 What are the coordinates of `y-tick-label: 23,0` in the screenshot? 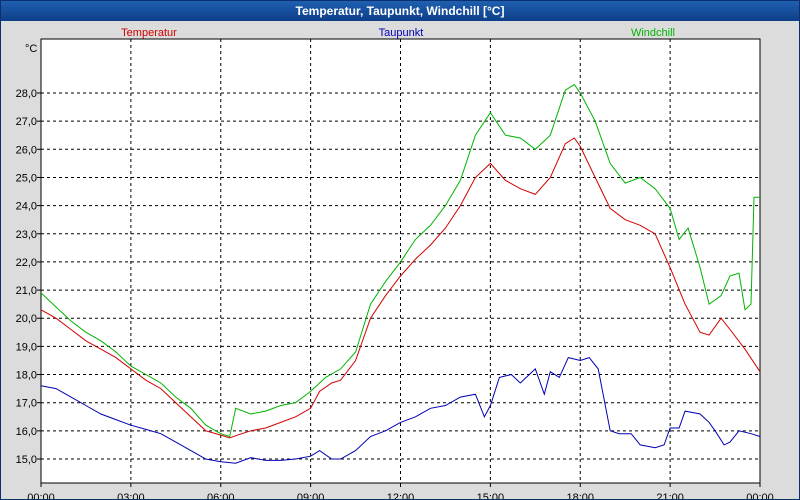 It's located at (26, 235).